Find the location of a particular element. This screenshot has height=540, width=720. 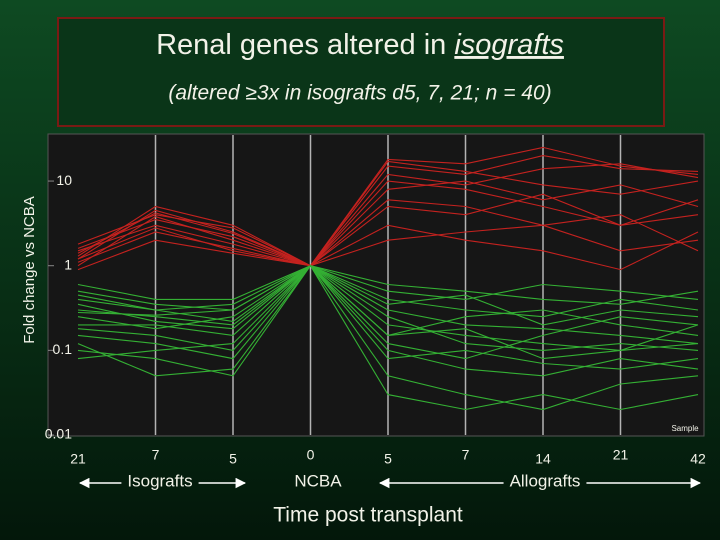

group-label: Allografts is located at coordinates (545, 480).